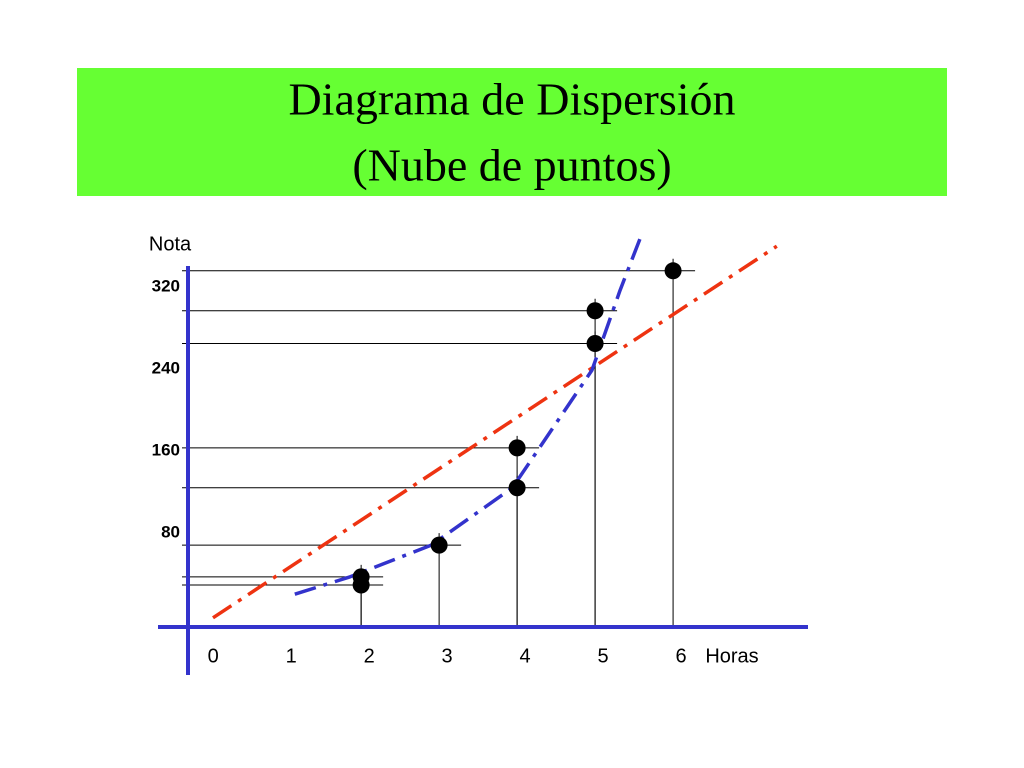 The image size is (1024, 768). Describe the element at coordinates (511, 99) in the screenshot. I see `title-line: Diagrama de Dispersión` at that location.